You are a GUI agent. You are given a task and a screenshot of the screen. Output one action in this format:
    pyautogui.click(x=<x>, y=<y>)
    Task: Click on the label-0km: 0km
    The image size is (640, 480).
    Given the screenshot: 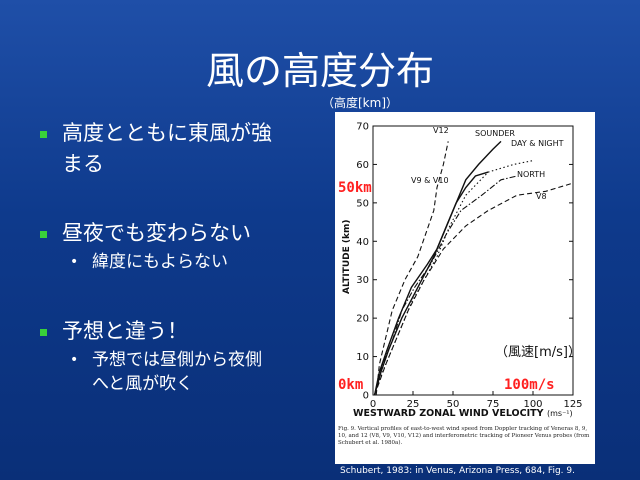 What is the action you would take?
    pyautogui.click(x=351, y=385)
    